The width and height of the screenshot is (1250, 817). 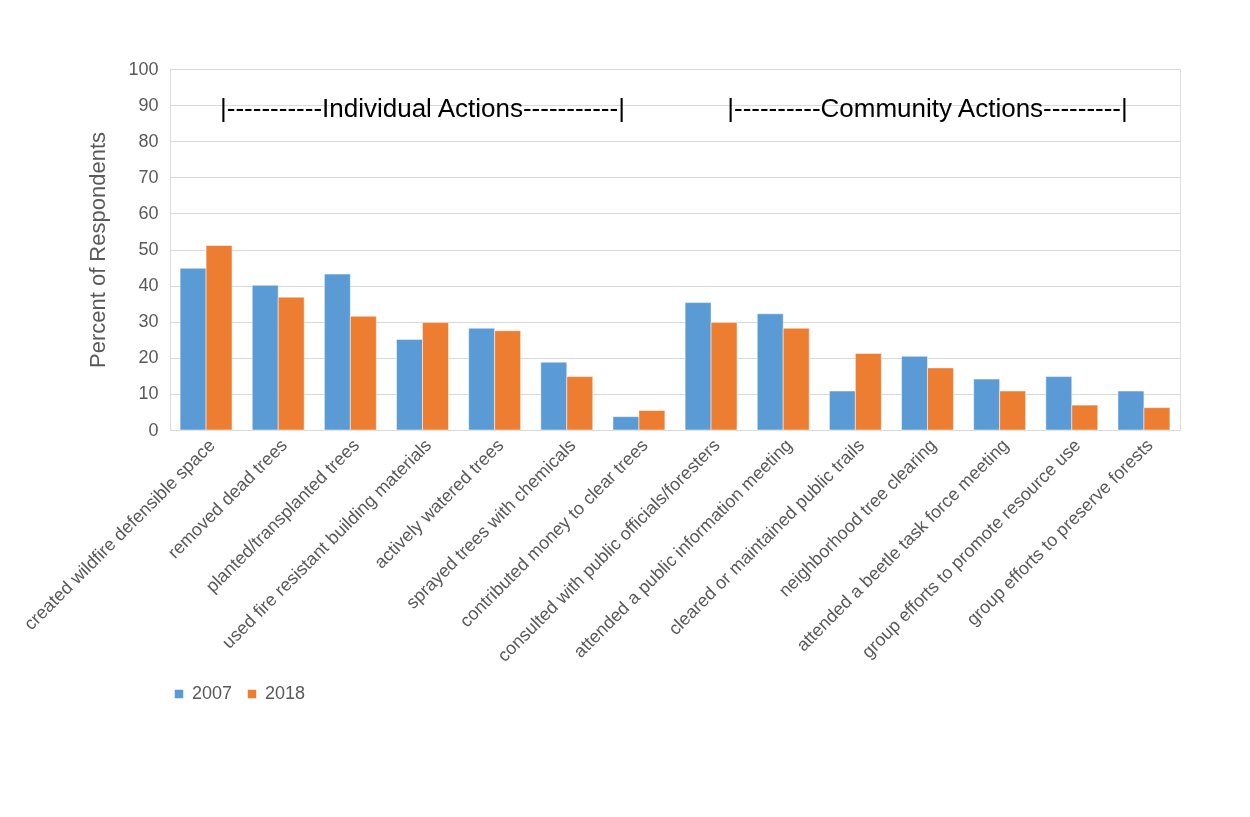 What do you see at coordinates (98, 250) in the screenshot?
I see `y-axis-title: Percent of Respondents` at bounding box center [98, 250].